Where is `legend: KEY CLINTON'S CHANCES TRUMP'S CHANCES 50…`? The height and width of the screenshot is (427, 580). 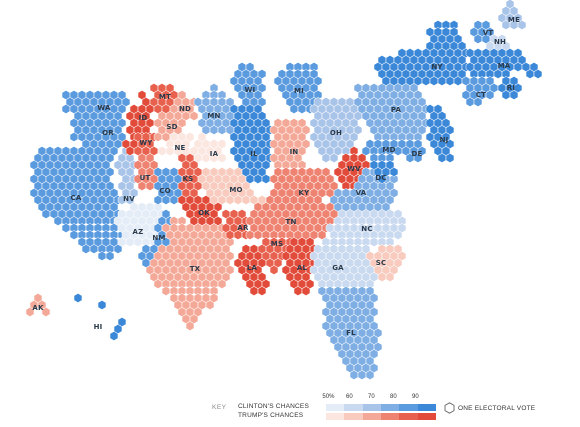 legend: KEY CLINTON'S CHANCES TRUMP'S CHANCES 50… is located at coordinates (392, 409).